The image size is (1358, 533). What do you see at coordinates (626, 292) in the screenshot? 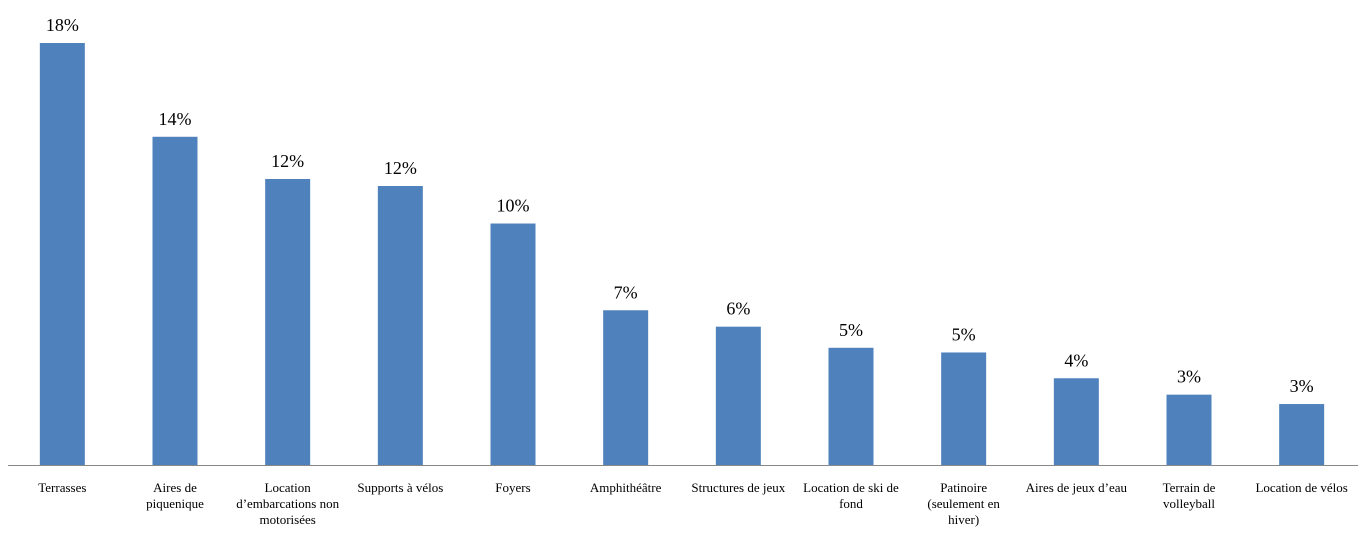
I see `value-label: 7%` at bounding box center [626, 292].